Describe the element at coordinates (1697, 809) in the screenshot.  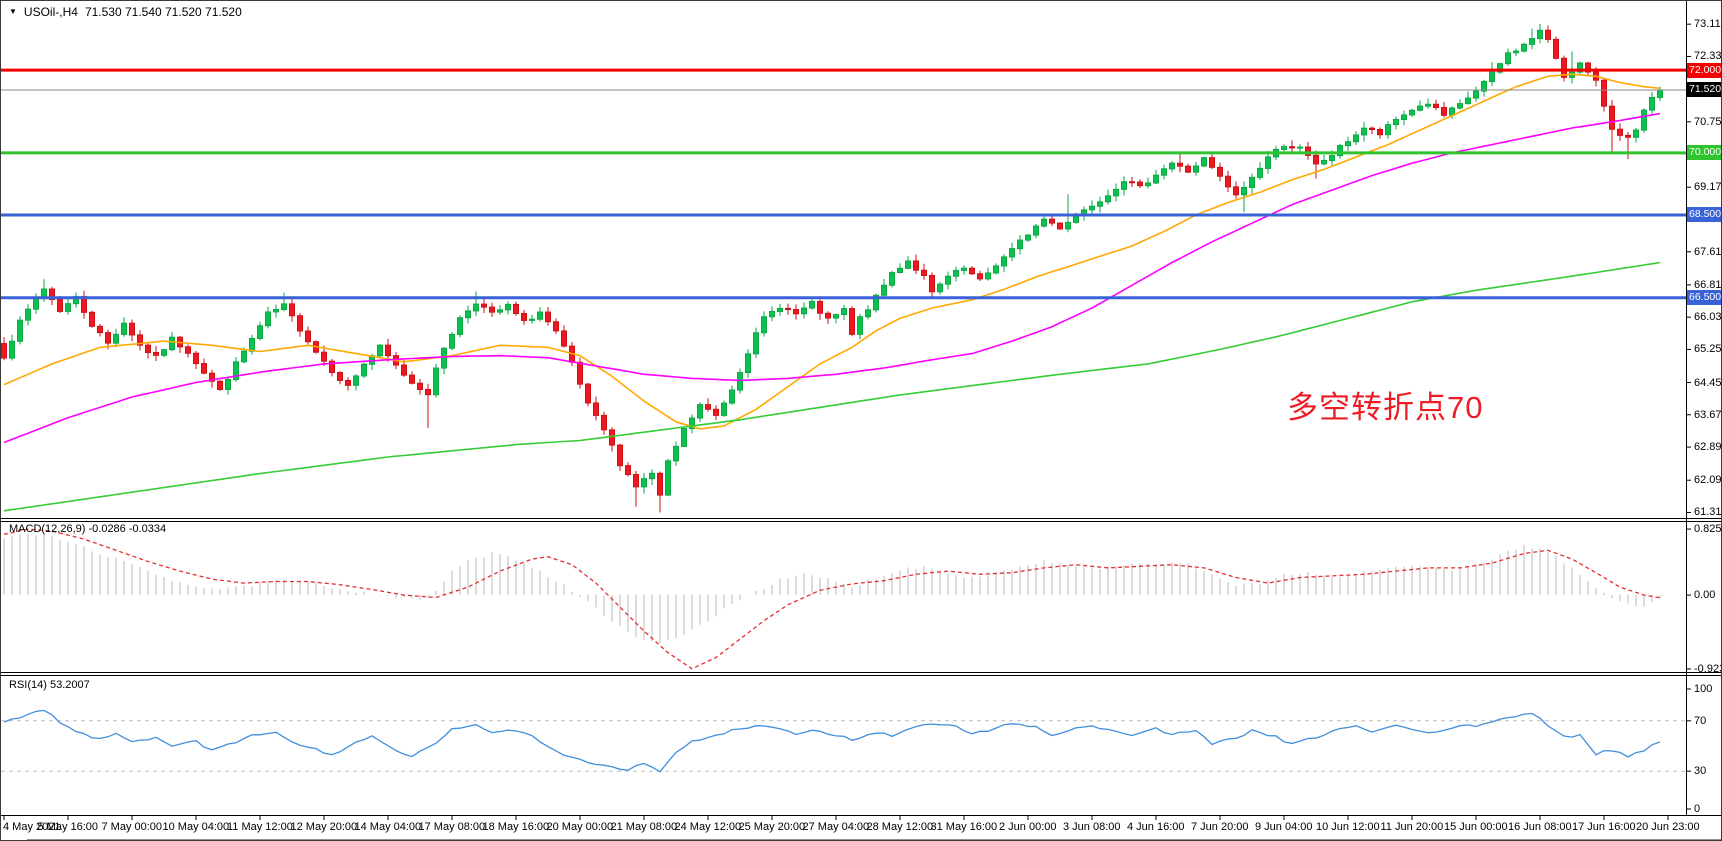
I see `rsi-axis-label: 0` at that location.